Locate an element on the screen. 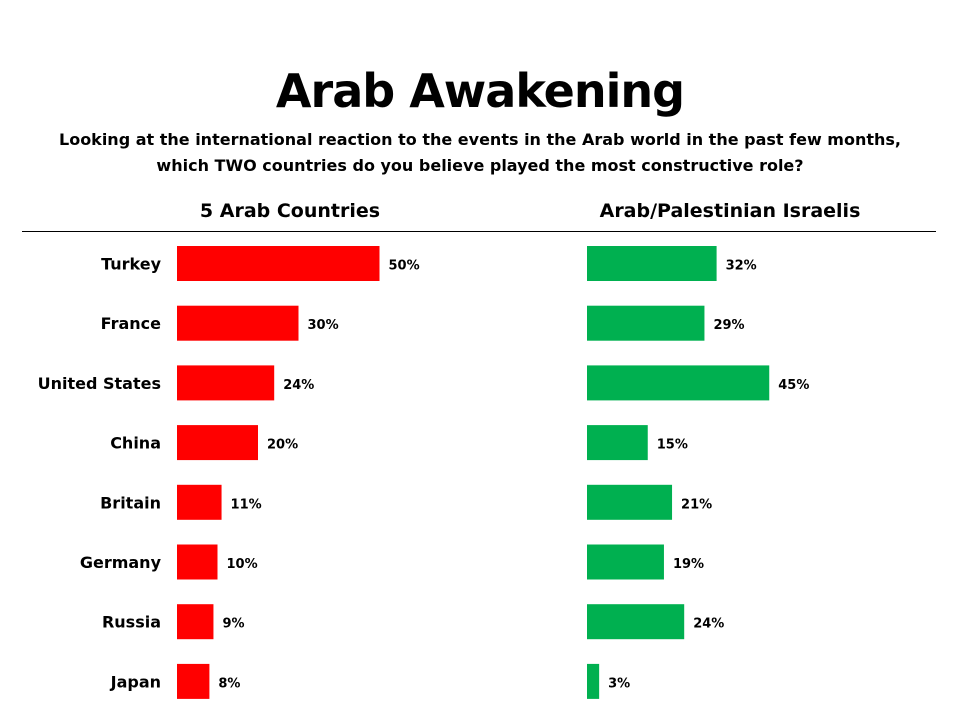 The width and height of the screenshot is (960, 720). left-bar-japan is located at coordinates (193, 681).